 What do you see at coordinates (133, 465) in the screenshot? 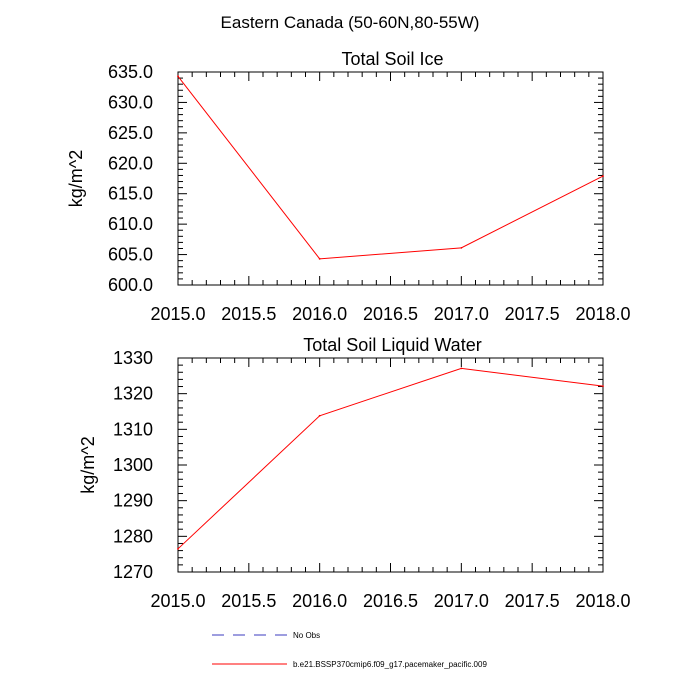
I see `y-tick-label: 1300` at bounding box center [133, 465].